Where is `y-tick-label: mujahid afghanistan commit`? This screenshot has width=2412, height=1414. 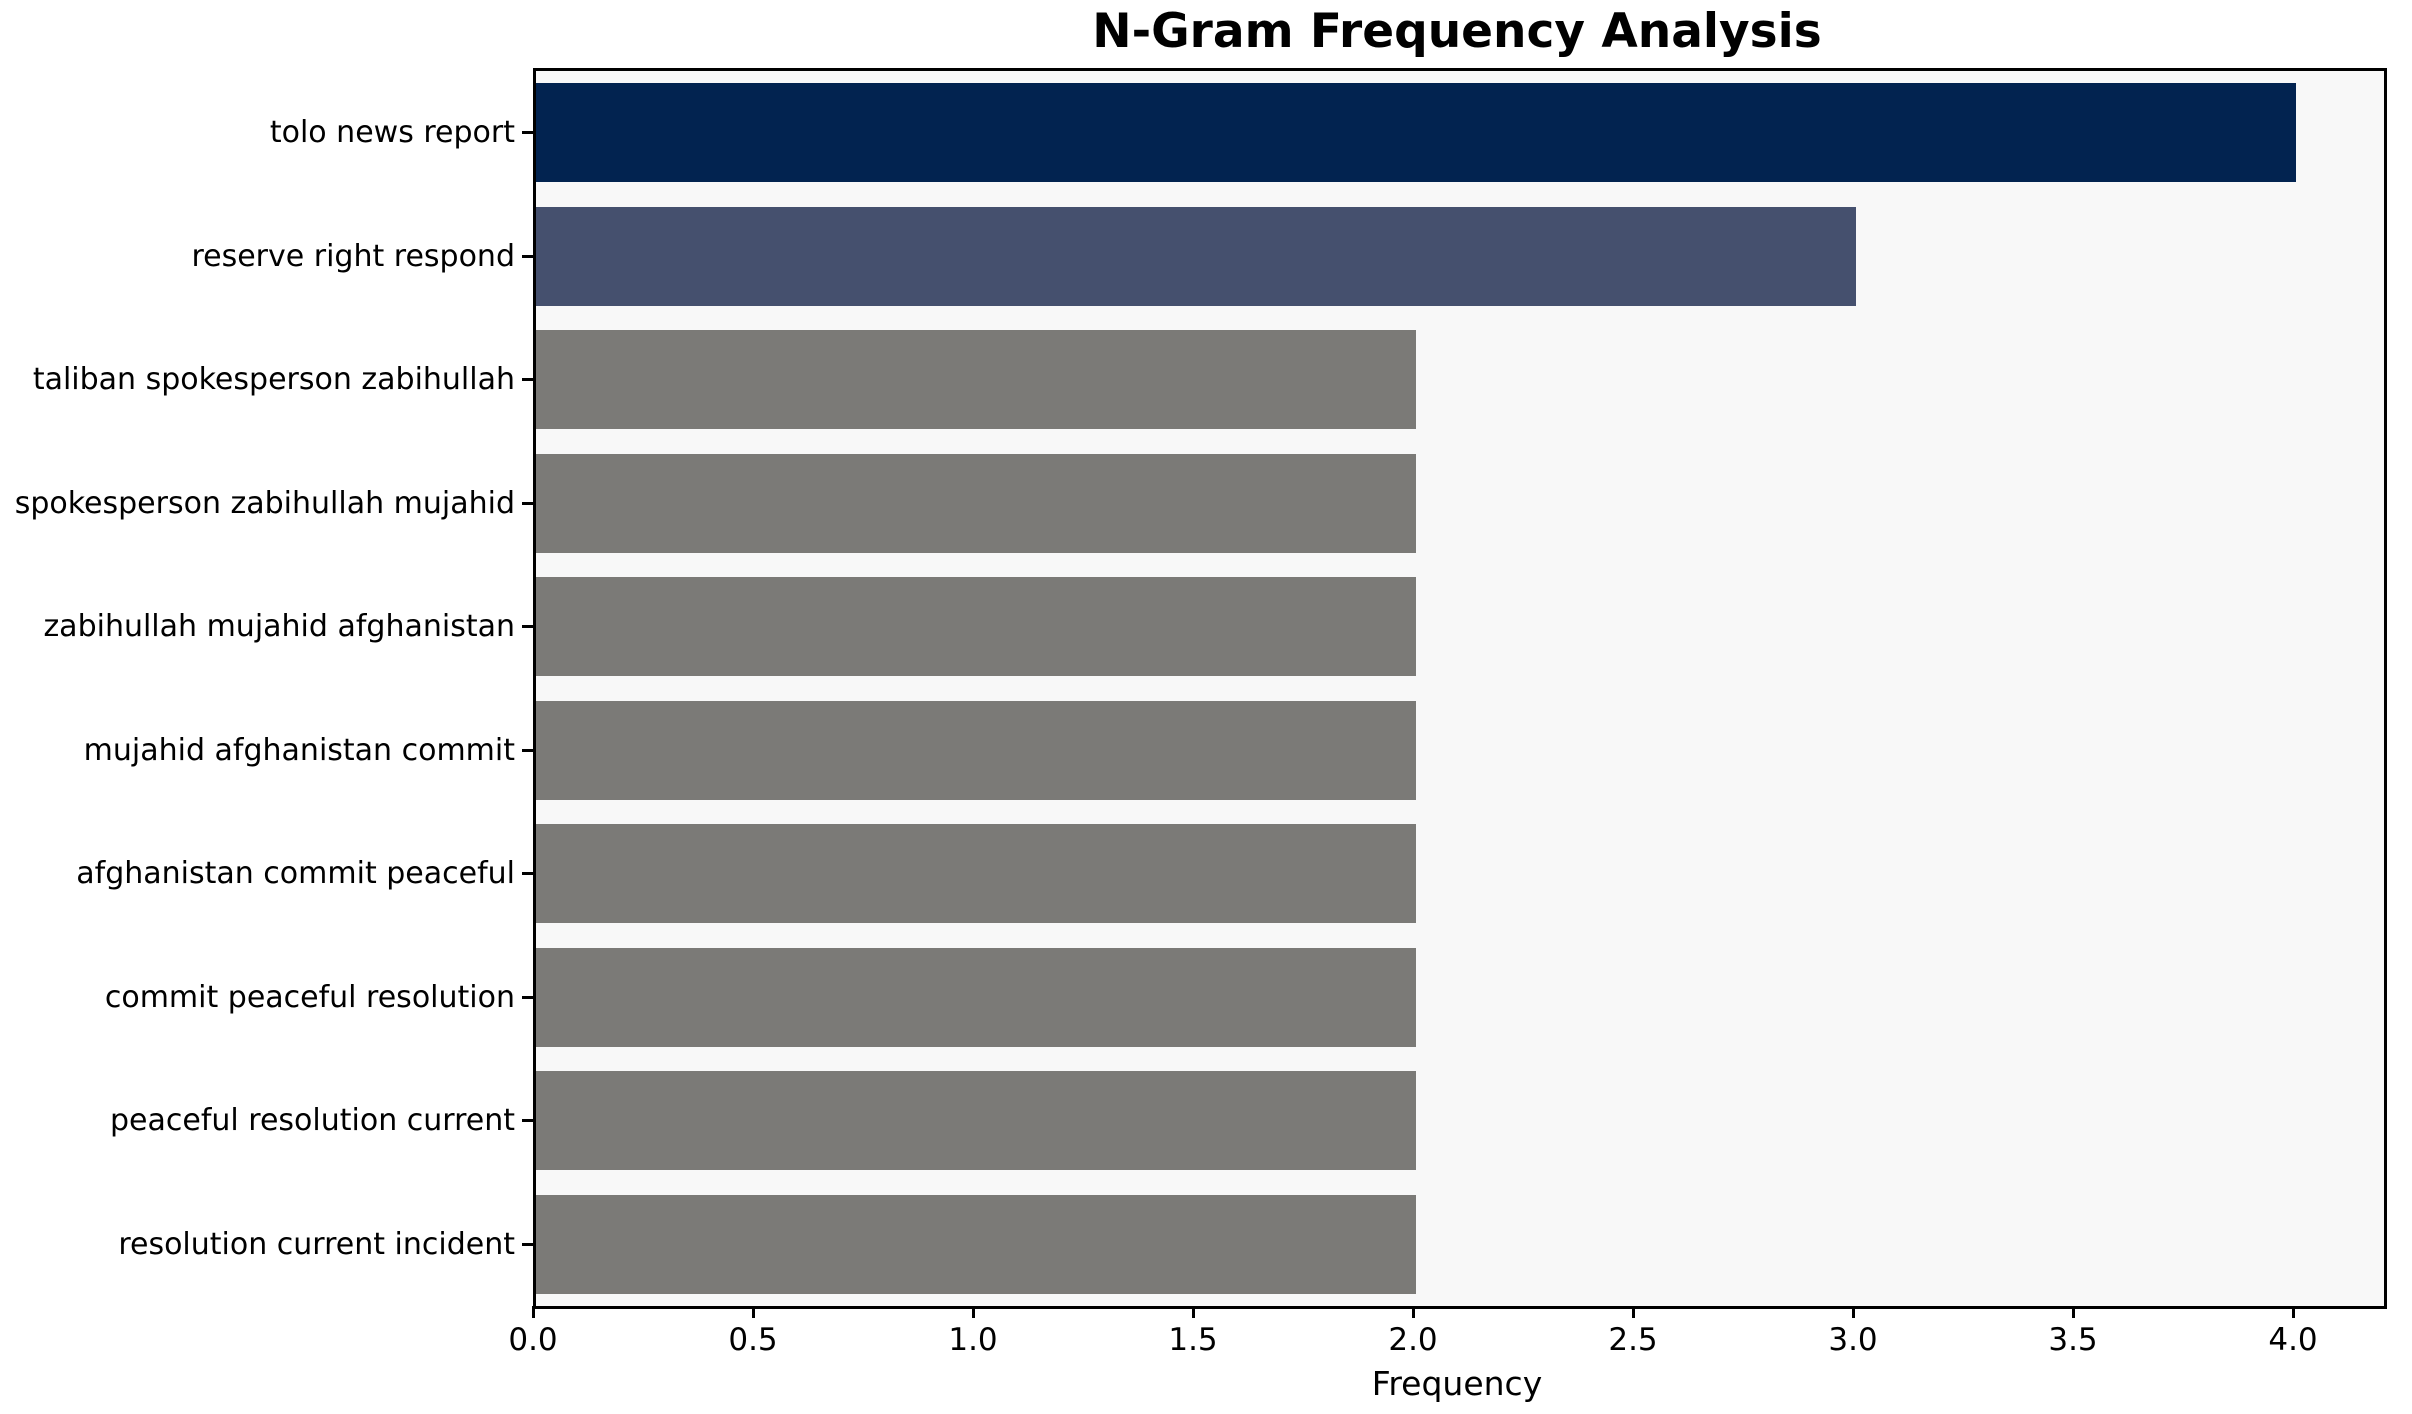
y-tick-label: mujahid afghanistan commit is located at coordinates (299, 750).